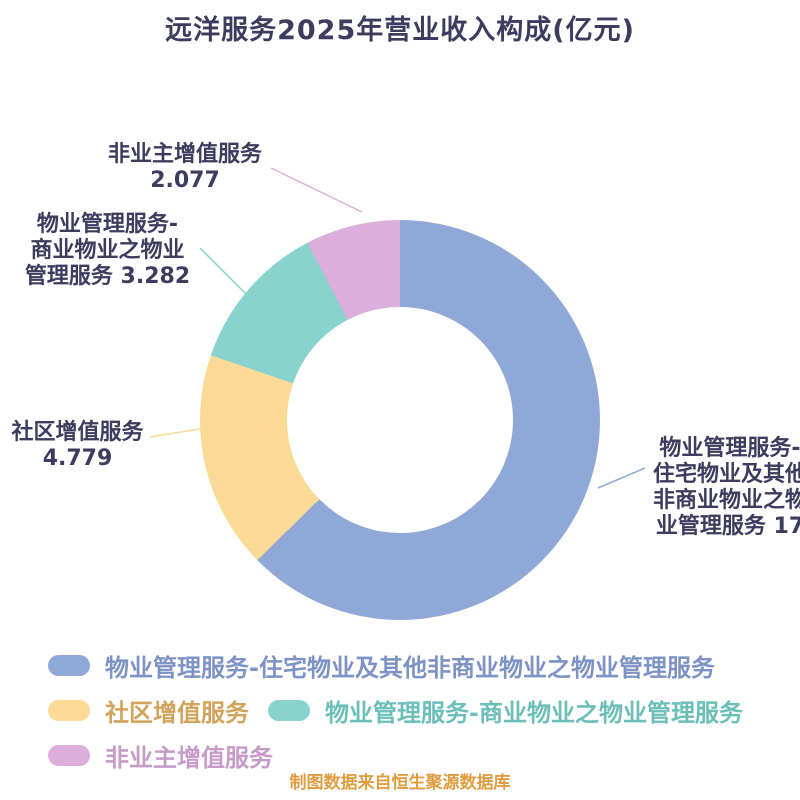  I want to click on callout-value: 4.779, so click(77, 458).